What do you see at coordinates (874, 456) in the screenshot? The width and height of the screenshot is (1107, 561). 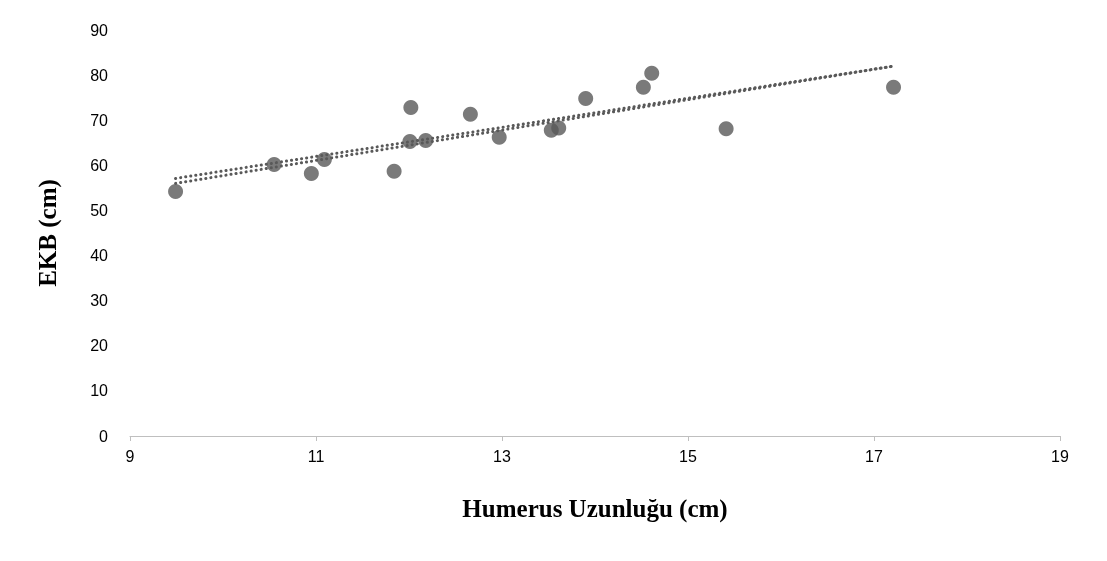 I see `x-tick-label: 17` at bounding box center [874, 456].